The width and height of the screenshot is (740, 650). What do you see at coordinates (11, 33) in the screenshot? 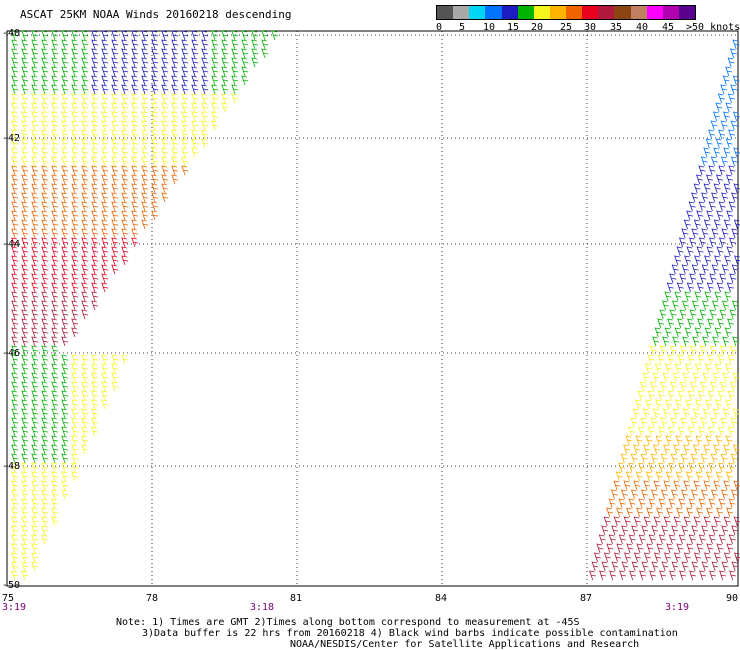
I see `y-tick-40: -40` at bounding box center [11, 33].